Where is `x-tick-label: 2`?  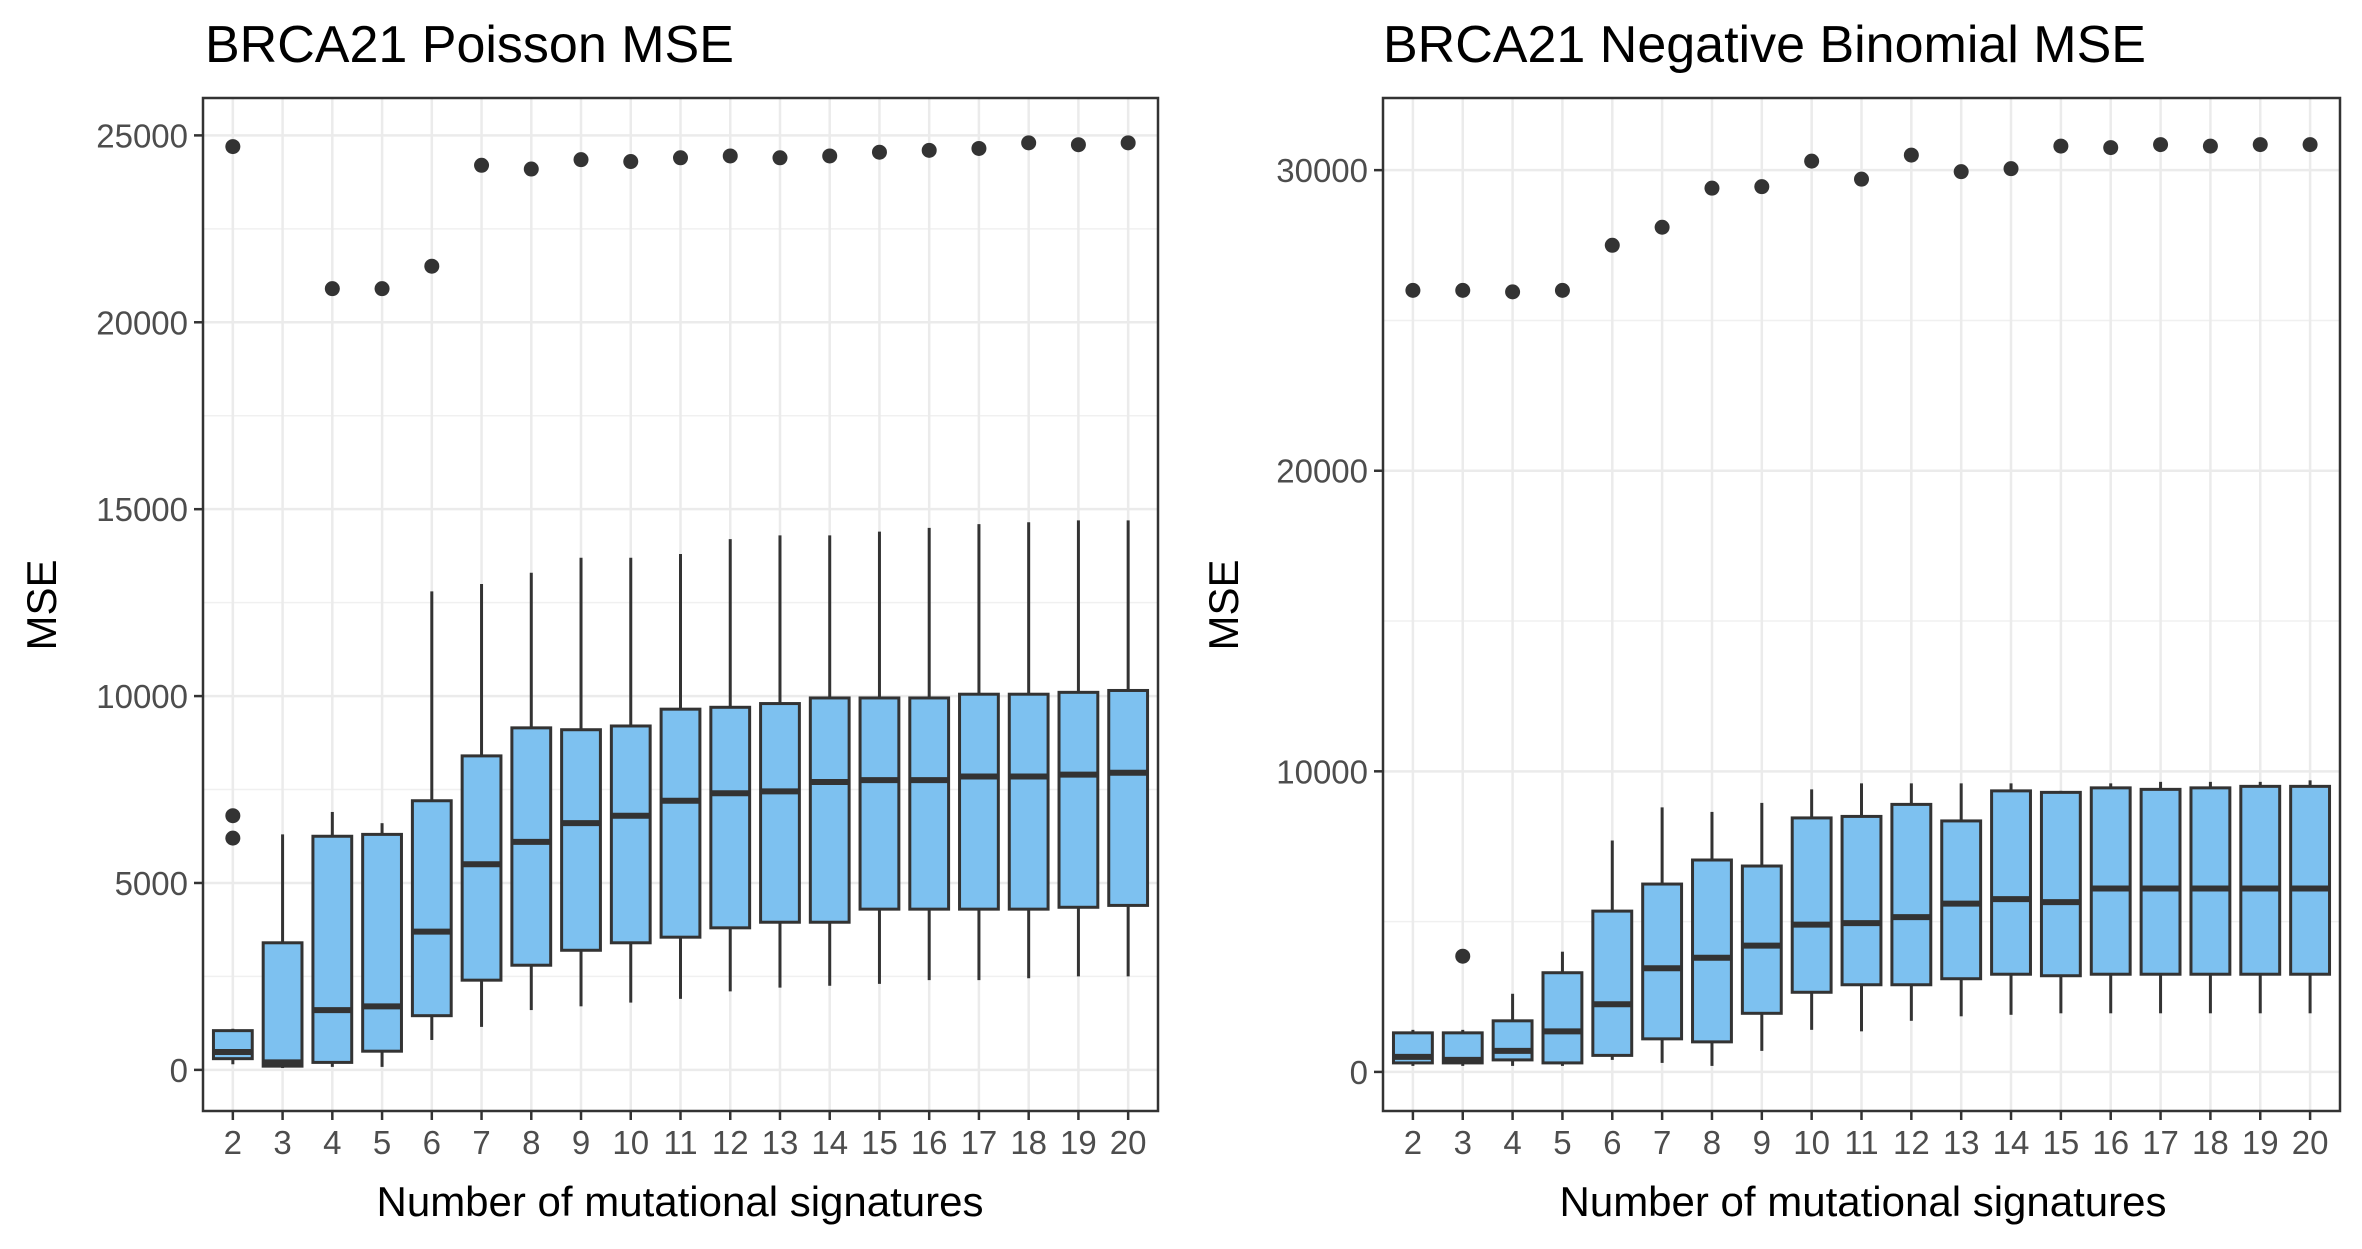
x-tick-label: 2 is located at coordinates (233, 1142).